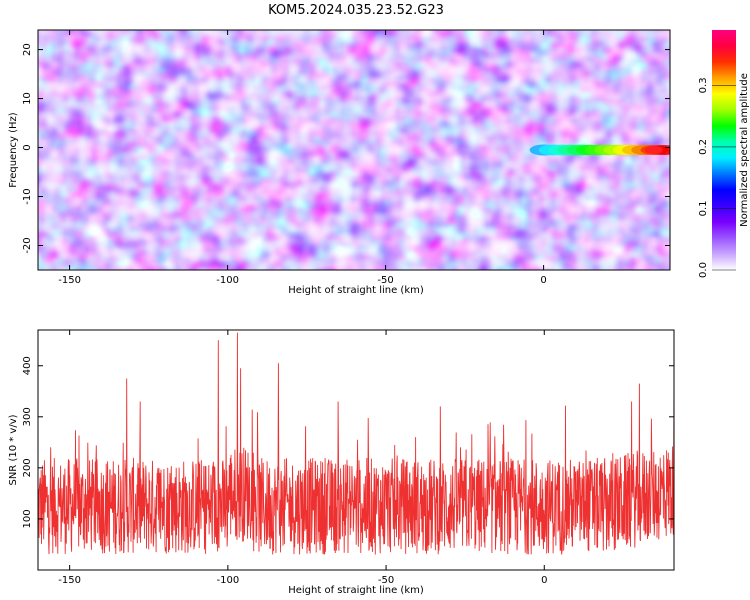 The width and height of the screenshot is (750, 600). What do you see at coordinates (13, 150) in the screenshot?
I see `heatmap-ylabel: Frequency (Hz)` at bounding box center [13, 150].